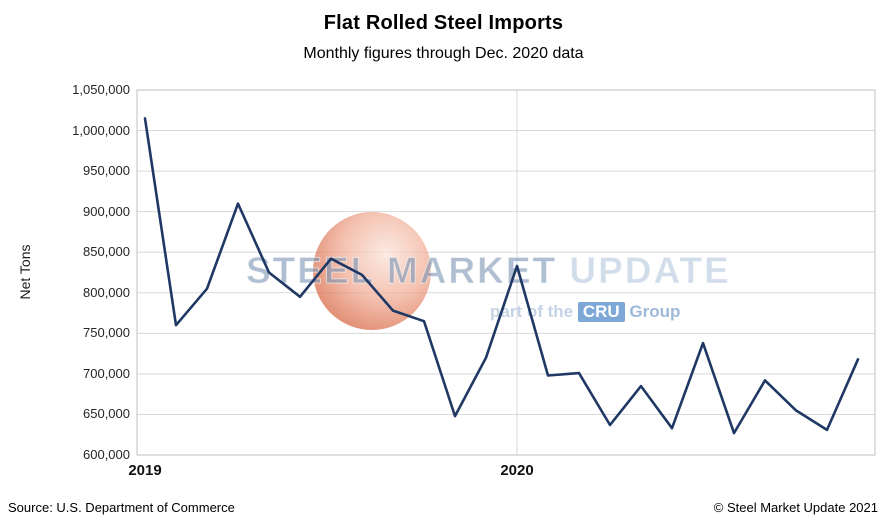 The height and width of the screenshot is (522, 887). What do you see at coordinates (121, 507) in the screenshot?
I see `source-note: Source: U.S. Department of Commerce` at bounding box center [121, 507].